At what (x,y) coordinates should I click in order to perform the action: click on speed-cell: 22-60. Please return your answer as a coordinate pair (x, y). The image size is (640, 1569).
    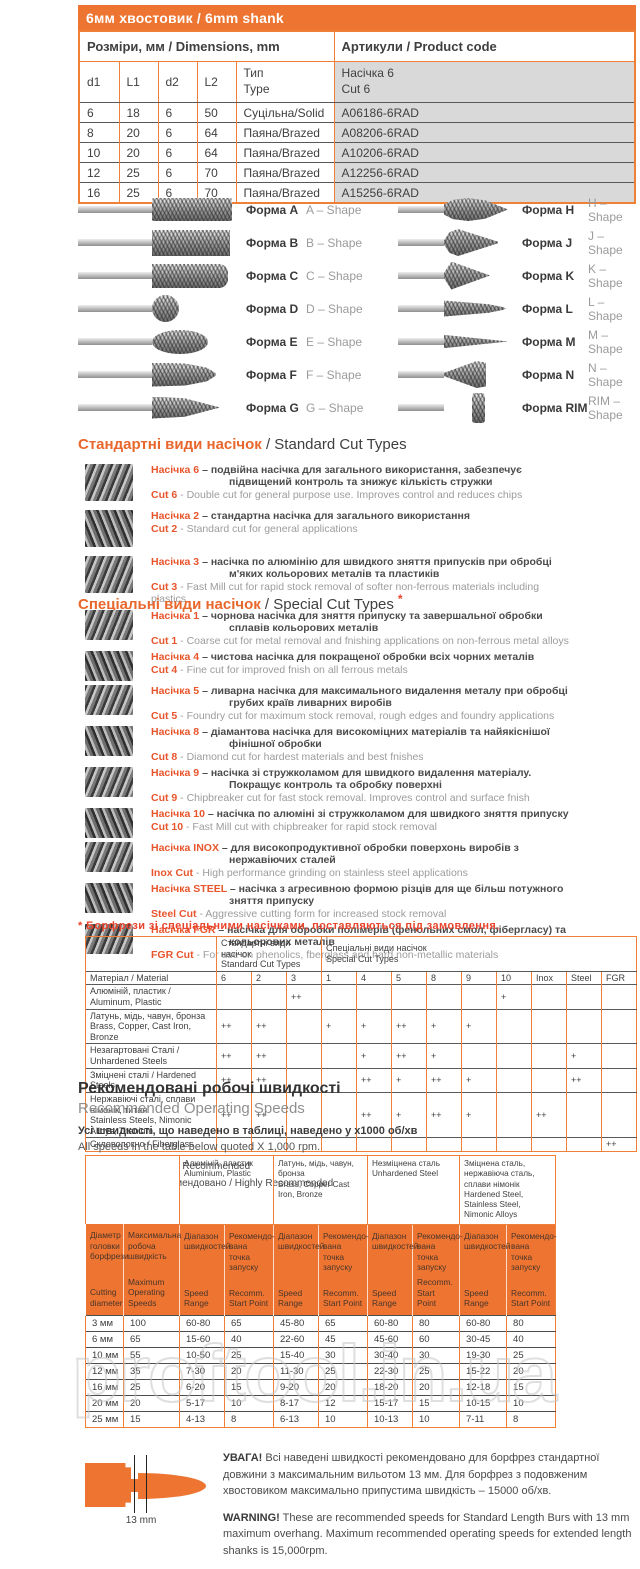
    Looking at the image, I should click on (296, 1338).